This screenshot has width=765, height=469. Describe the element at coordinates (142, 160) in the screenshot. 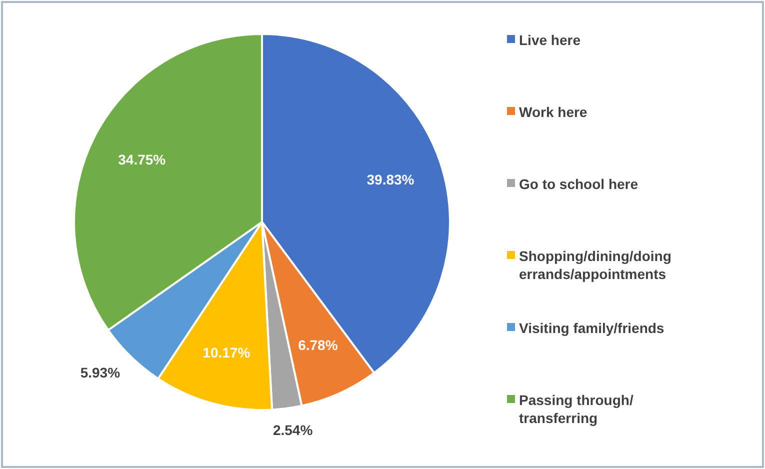

I see `data-label: 34.75%` at that location.